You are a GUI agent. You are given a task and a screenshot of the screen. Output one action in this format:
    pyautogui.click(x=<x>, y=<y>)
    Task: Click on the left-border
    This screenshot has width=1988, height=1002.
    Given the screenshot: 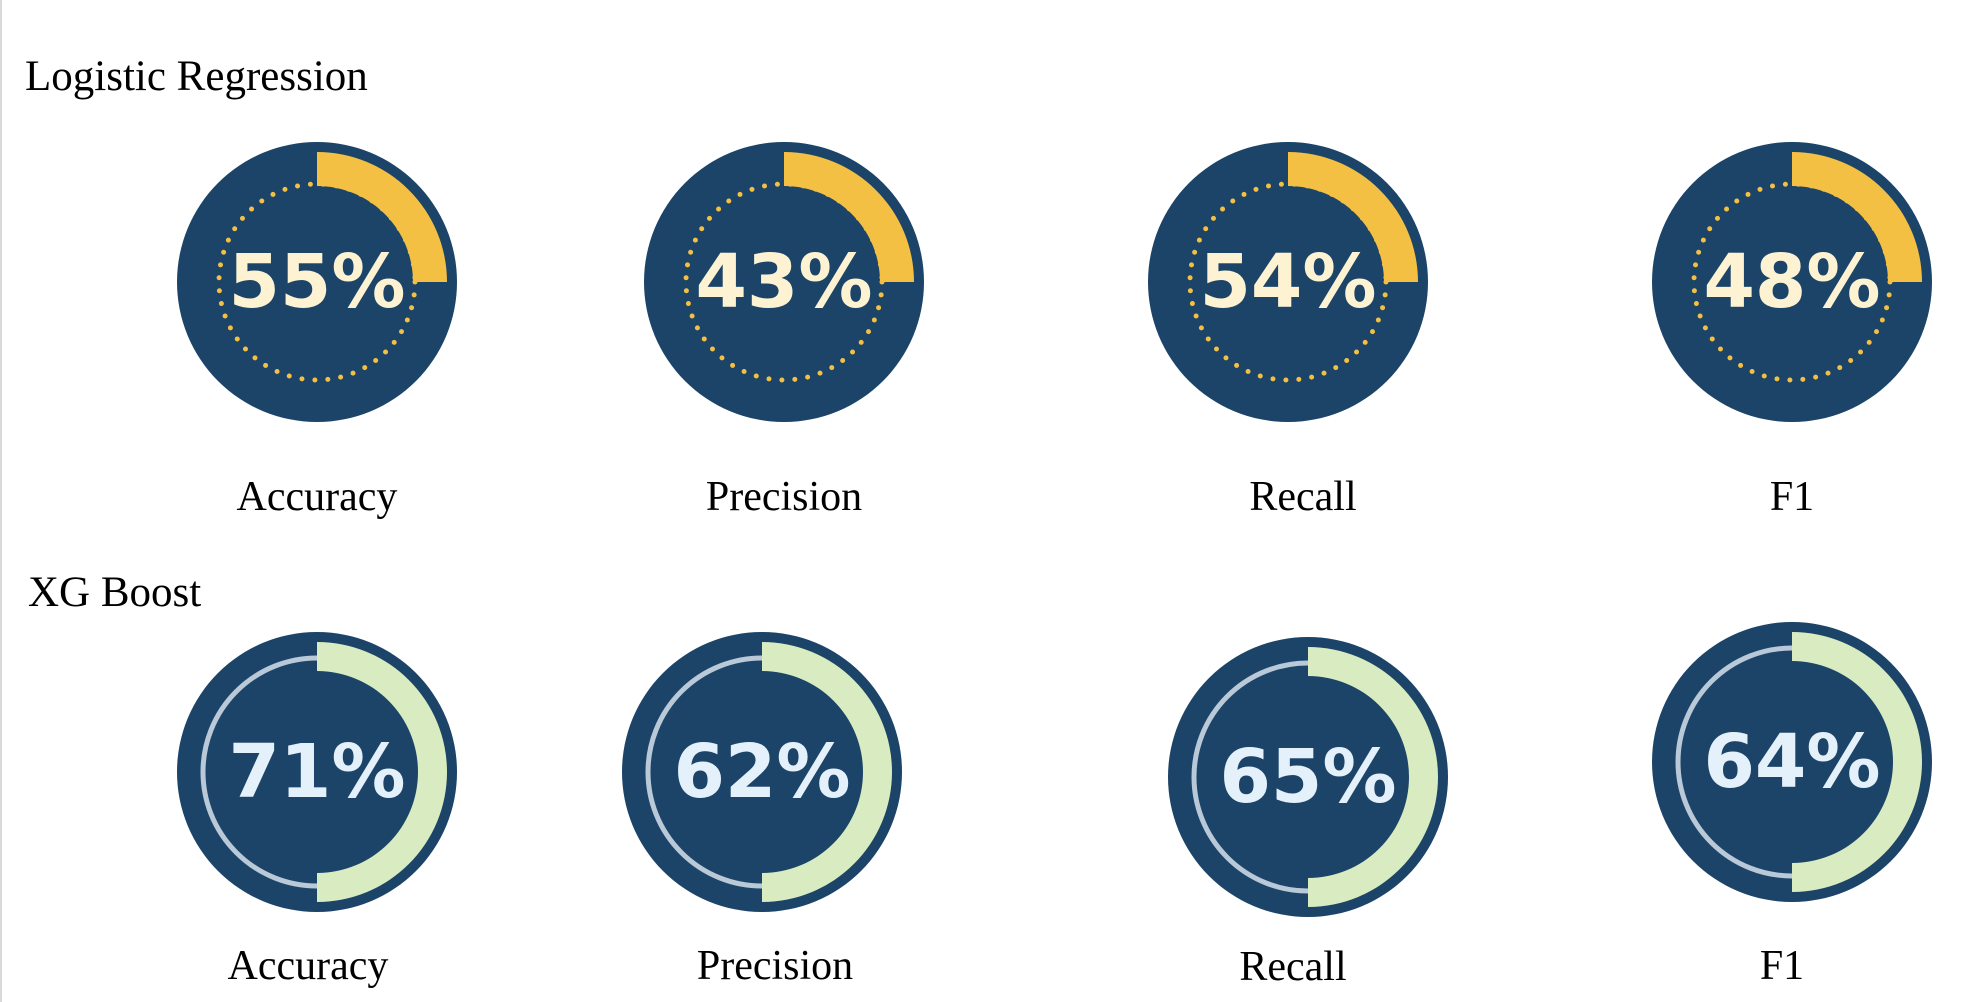 What is the action you would take?
    pyautogui.click(x=1, y=501)
    